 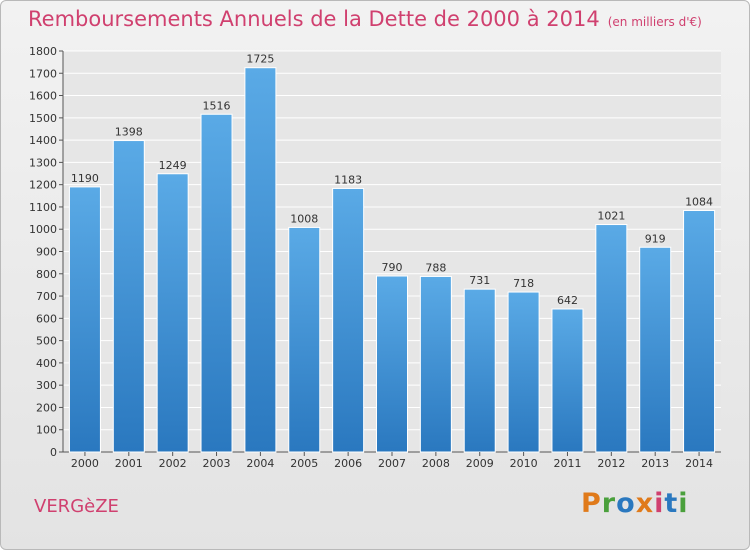 I want to click on x-tick-label: 2009, so click(x=480, y=463).